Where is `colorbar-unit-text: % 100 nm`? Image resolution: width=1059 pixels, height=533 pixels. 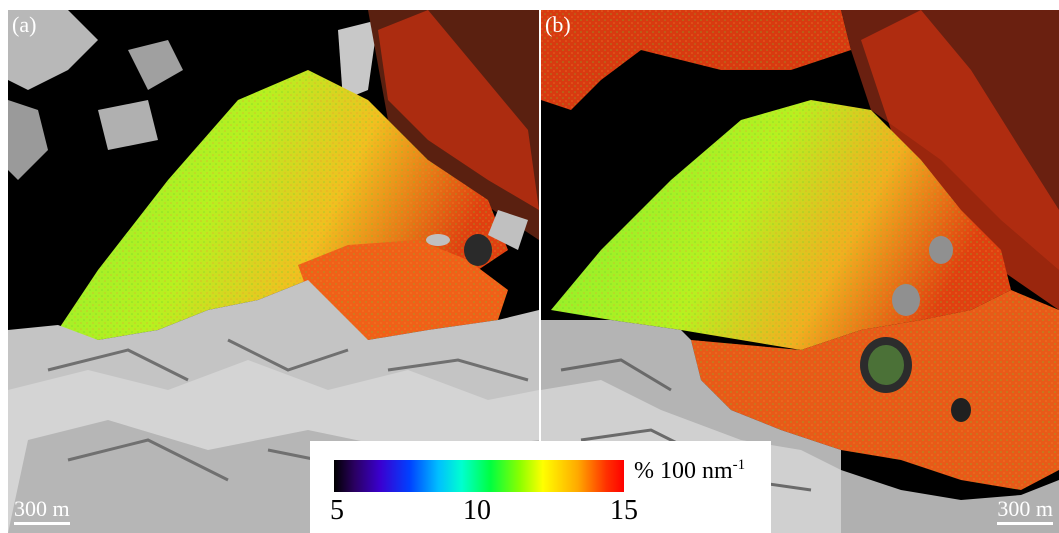 colorbar-unit-text: % 100 nm is located at coordinates (683, 471).